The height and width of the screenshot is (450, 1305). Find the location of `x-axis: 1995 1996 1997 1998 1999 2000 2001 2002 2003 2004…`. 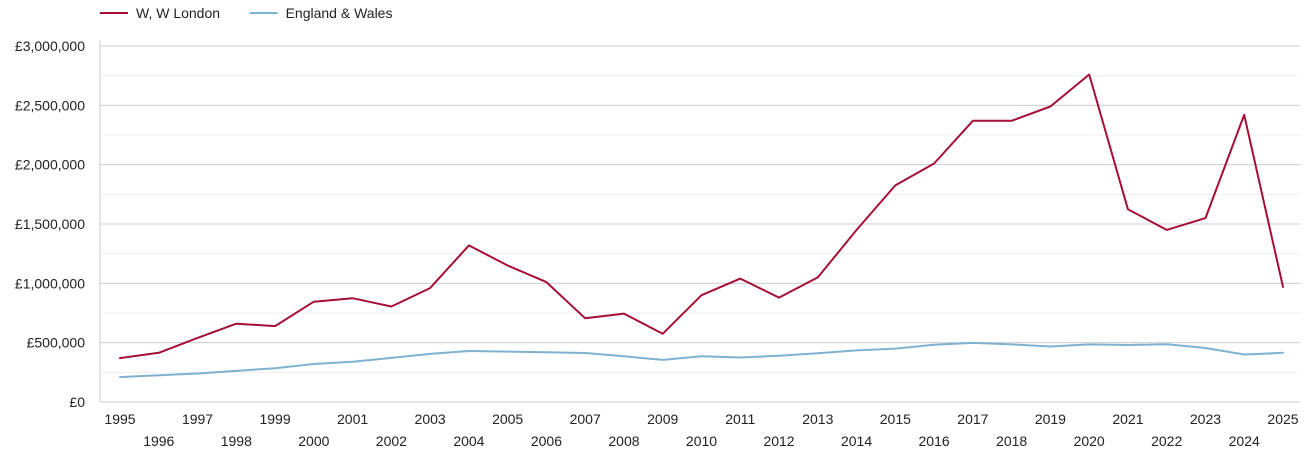

x-axis: 1995 1996 1997 1998 1999 2000 2001 2002 2003 2004… is located at coordinates (701, 430).